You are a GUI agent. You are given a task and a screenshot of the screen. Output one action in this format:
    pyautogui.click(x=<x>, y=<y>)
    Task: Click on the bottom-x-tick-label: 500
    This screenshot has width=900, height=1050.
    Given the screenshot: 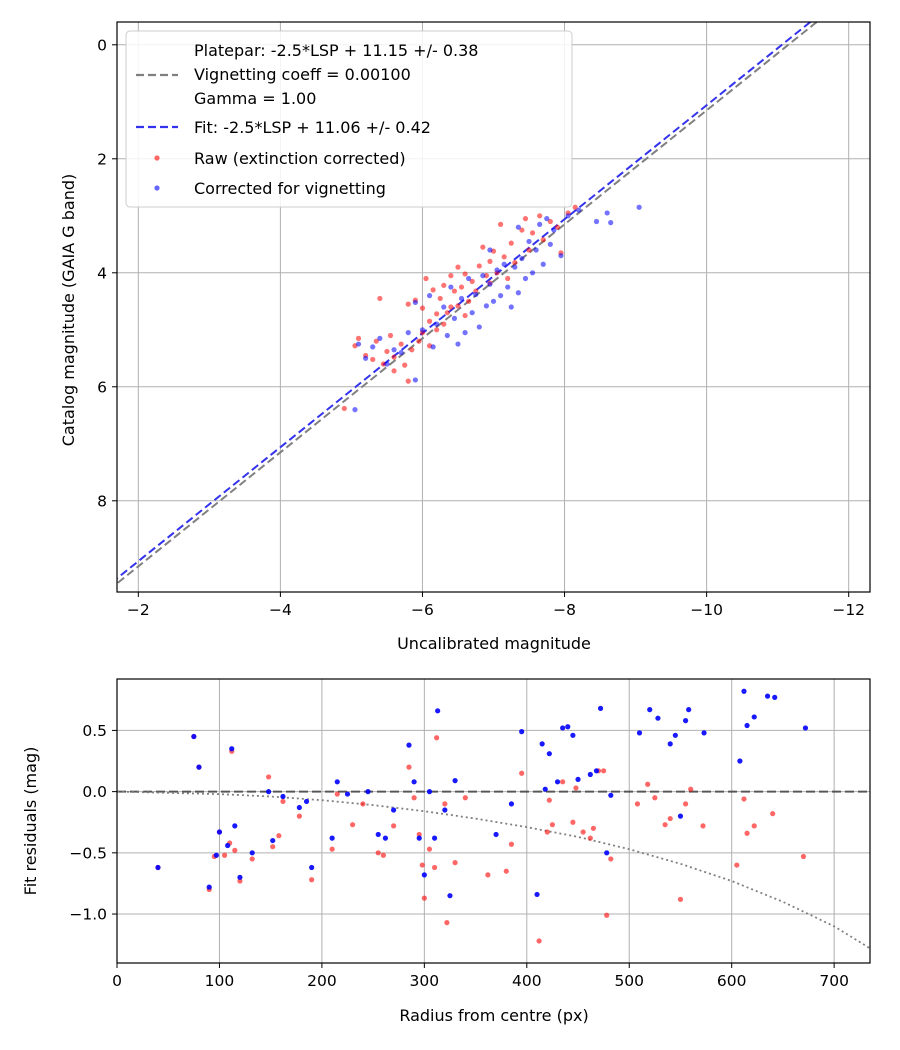 What is the action you would take?
    pyautogui.click(x=629, y=981)
    